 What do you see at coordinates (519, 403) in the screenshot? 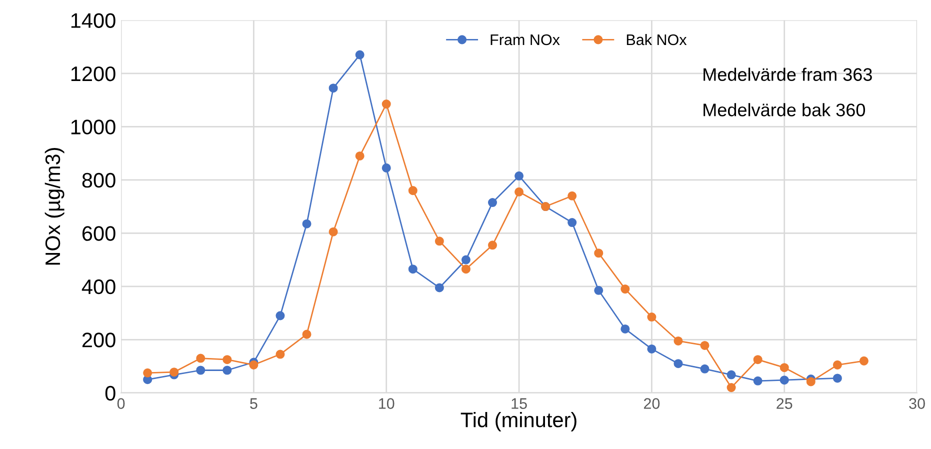
I see `x-tick-label: 15` at bounding box center [519, 403].